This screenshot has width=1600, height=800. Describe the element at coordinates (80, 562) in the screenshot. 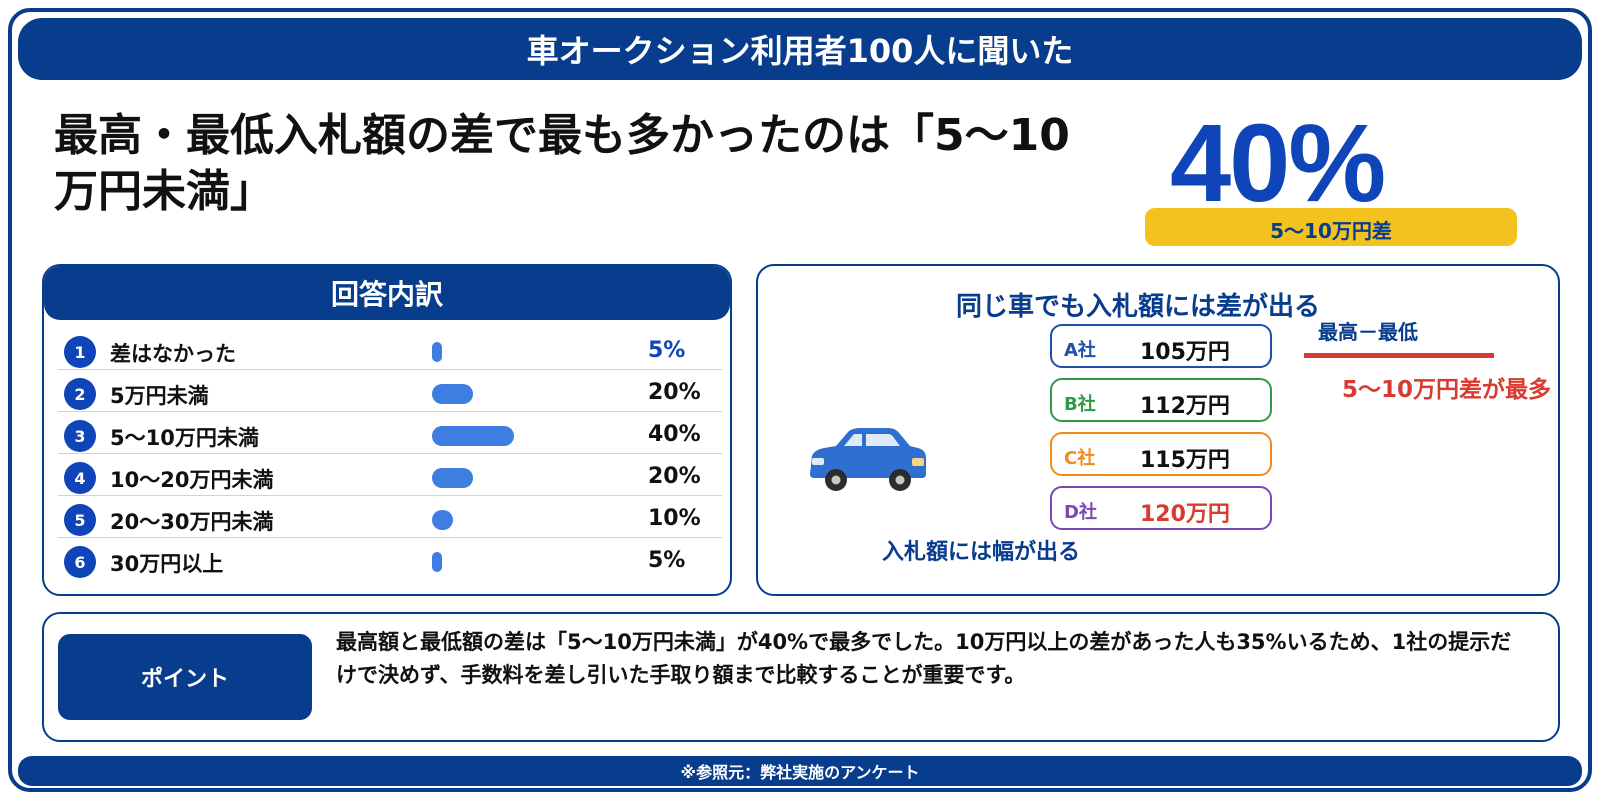

I see `row-number-badge: 6` at that location.